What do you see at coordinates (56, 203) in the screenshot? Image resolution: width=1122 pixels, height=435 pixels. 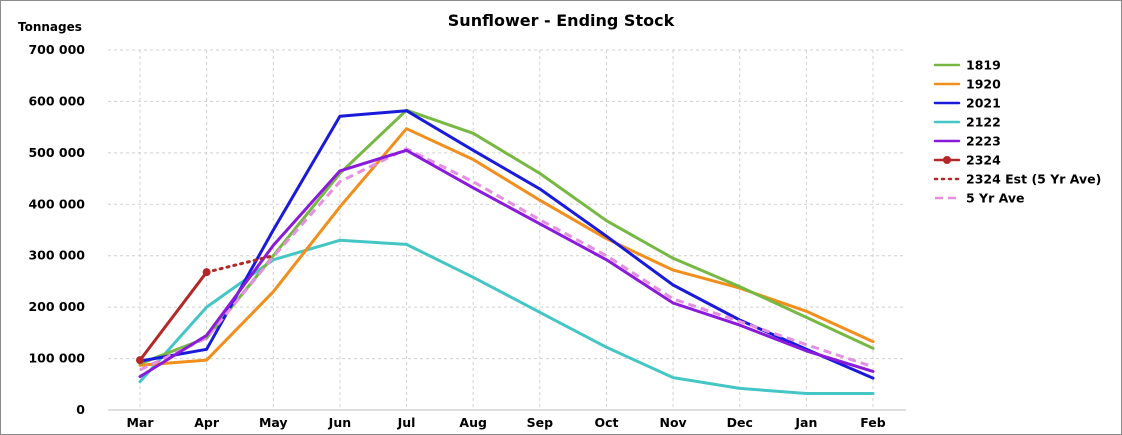 I see `y-tick-label: 400 000` at bounding box center [56, 203].